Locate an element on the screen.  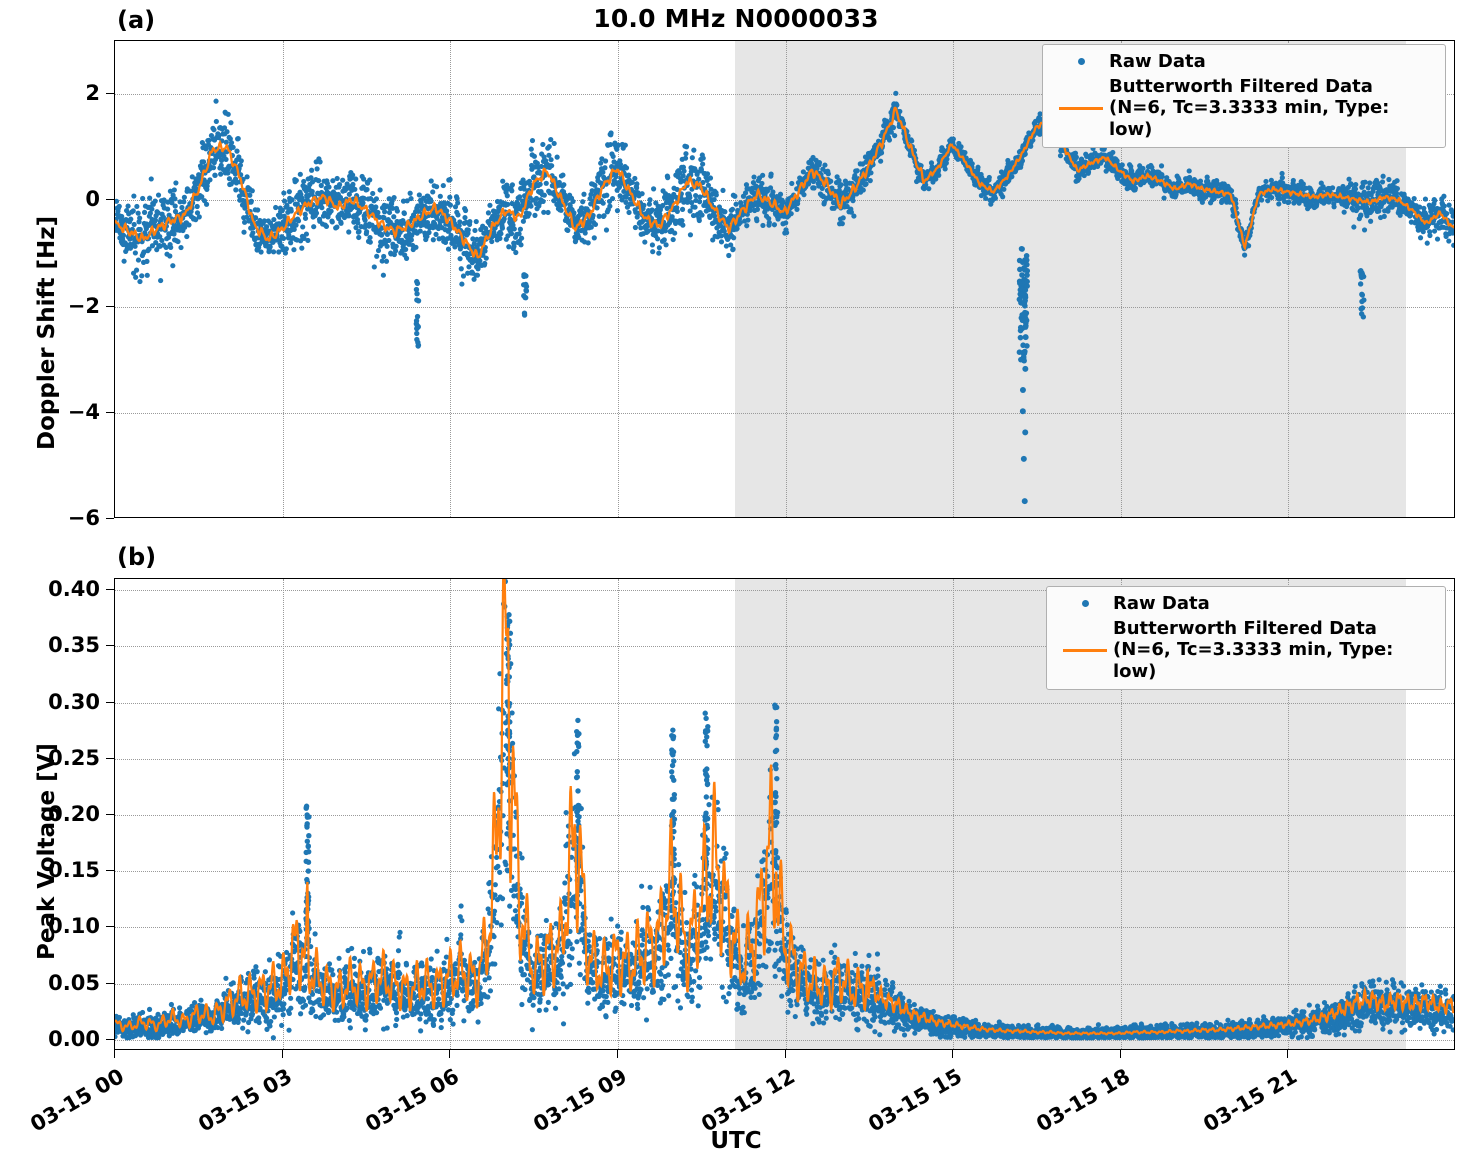
panel-b-y-tick-label: 0.05 is located at coordinates (74, 982).